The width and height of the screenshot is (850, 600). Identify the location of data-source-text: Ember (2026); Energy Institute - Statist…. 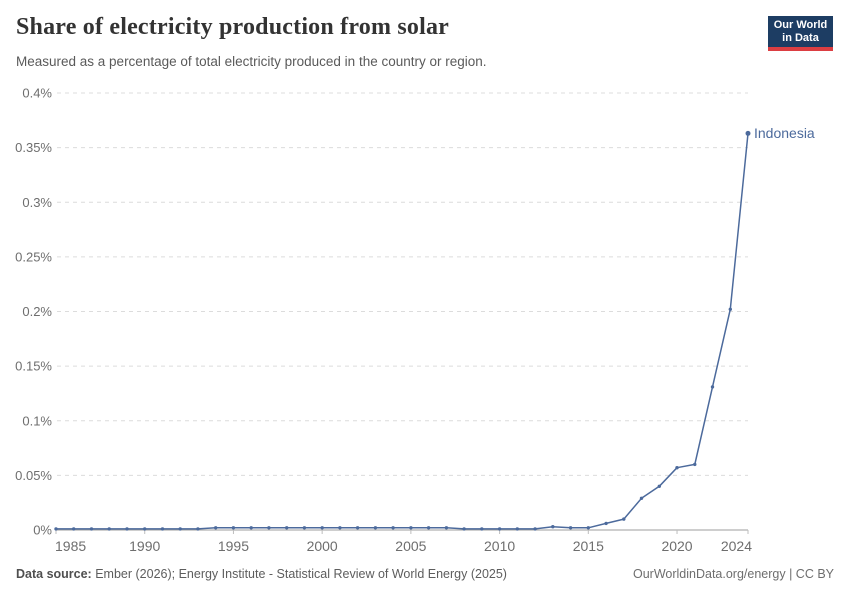
(299, 574).